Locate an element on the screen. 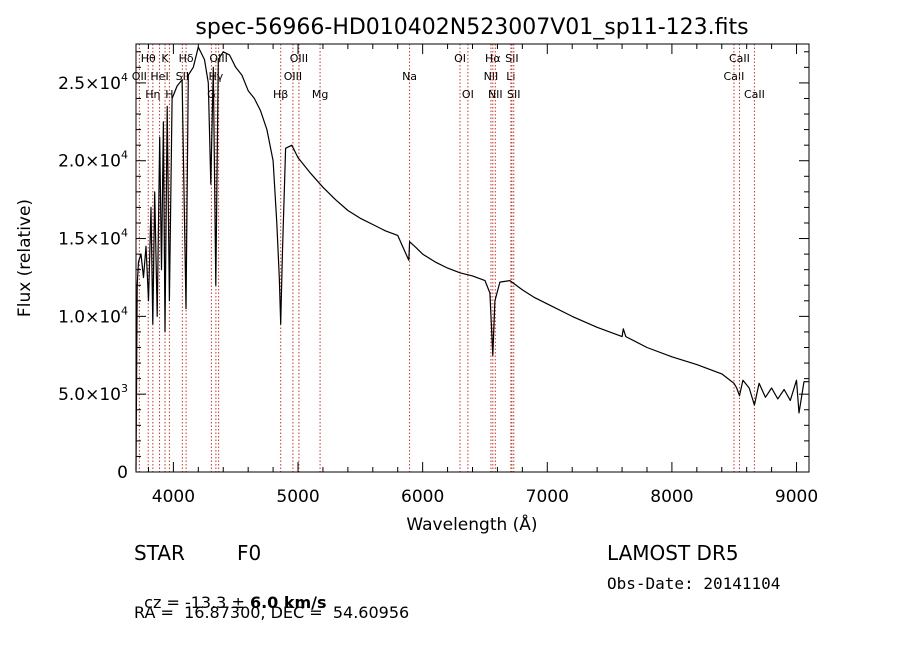  line-label-24: CaII is located at coordinates (734, 76).